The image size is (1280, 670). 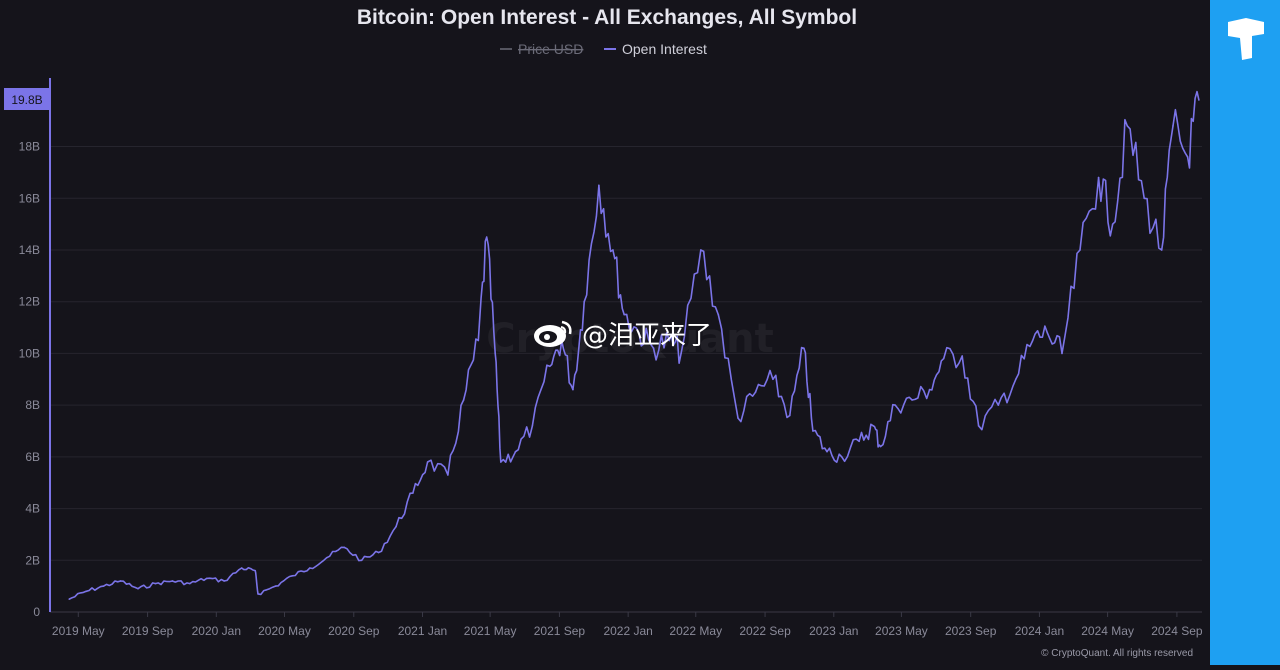 I want to click on last-value-box, so click(x=27, y=99).